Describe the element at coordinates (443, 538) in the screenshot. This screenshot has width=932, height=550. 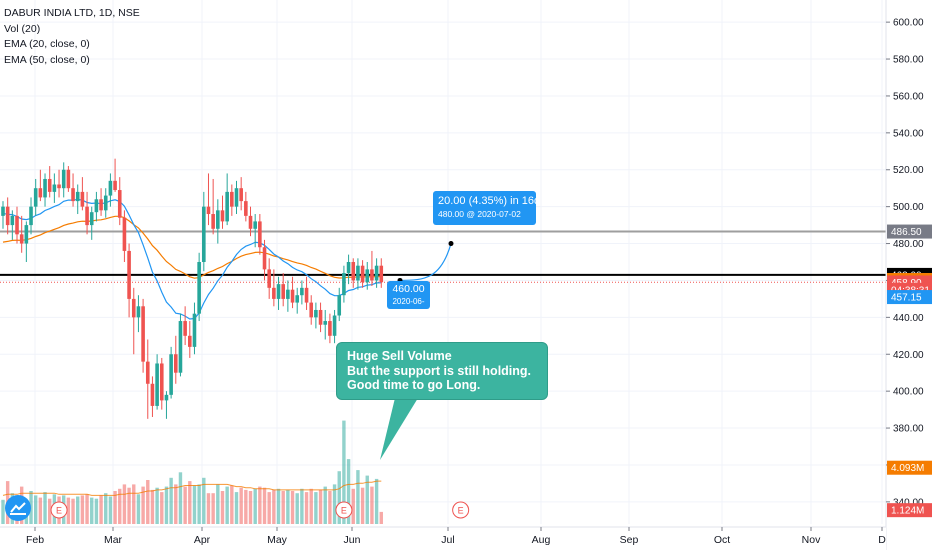
I see `time-axis: Feb Mar Apr May Jun Jul Aug Sep Oct Nov D` at that location.